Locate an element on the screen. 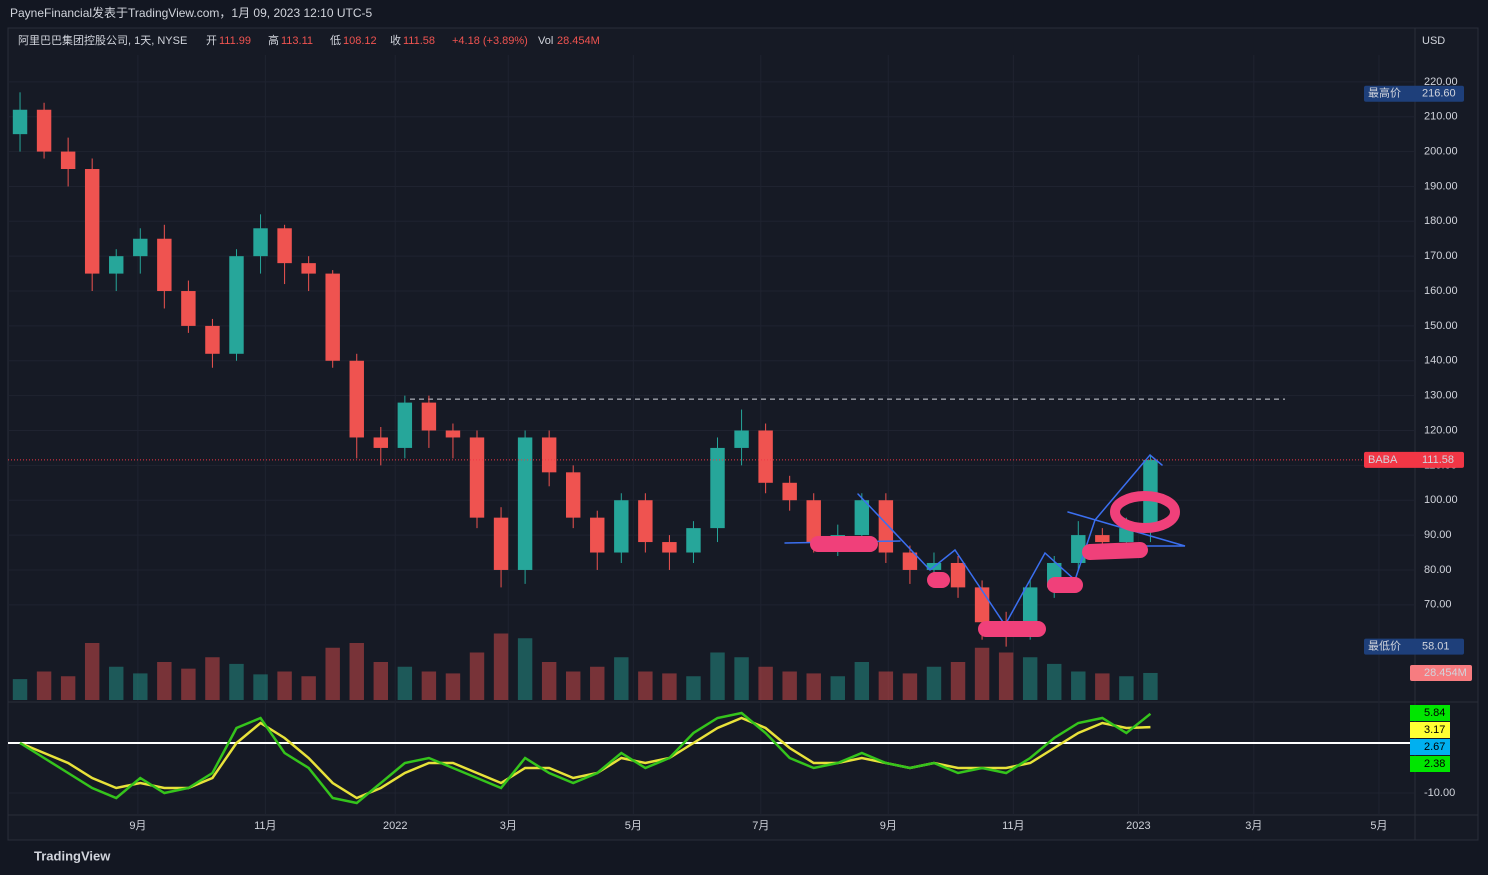 The image size is (1488, 875). y-tick-label: 90.00 is located at coordinates (1438, 535).